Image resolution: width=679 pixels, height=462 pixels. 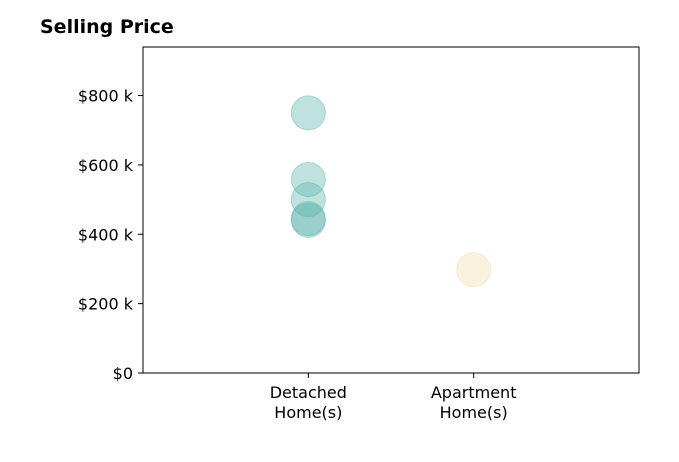 What do you see at coordinates (123, 373) in the screenshot?
I see `y-tick-label: $0` at bounding box center [123, 373].